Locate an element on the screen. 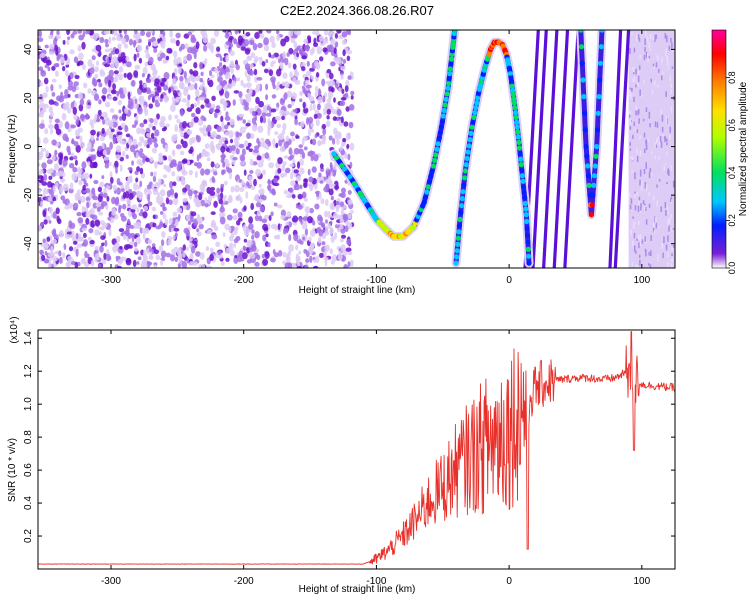 Image resolution: width=750 pixels, height=600 pixels. x-tick-label: -100 is located at coordinates (376, 581).